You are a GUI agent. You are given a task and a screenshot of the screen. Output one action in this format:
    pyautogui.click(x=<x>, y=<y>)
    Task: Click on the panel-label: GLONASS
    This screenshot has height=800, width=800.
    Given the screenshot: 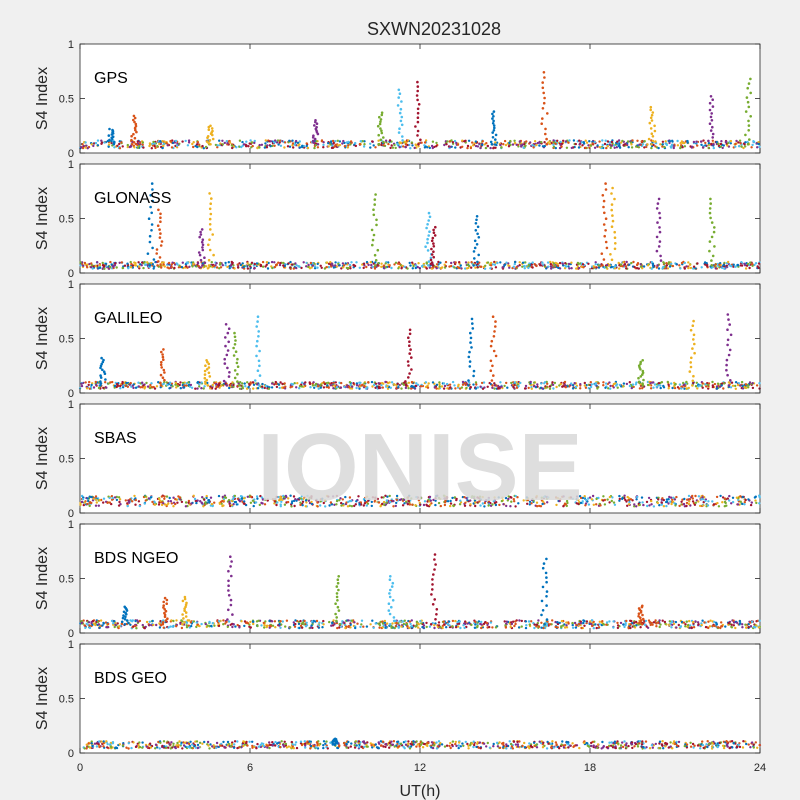 What is the action you would take?
    pyautogui.click(x=132, y=198)
    